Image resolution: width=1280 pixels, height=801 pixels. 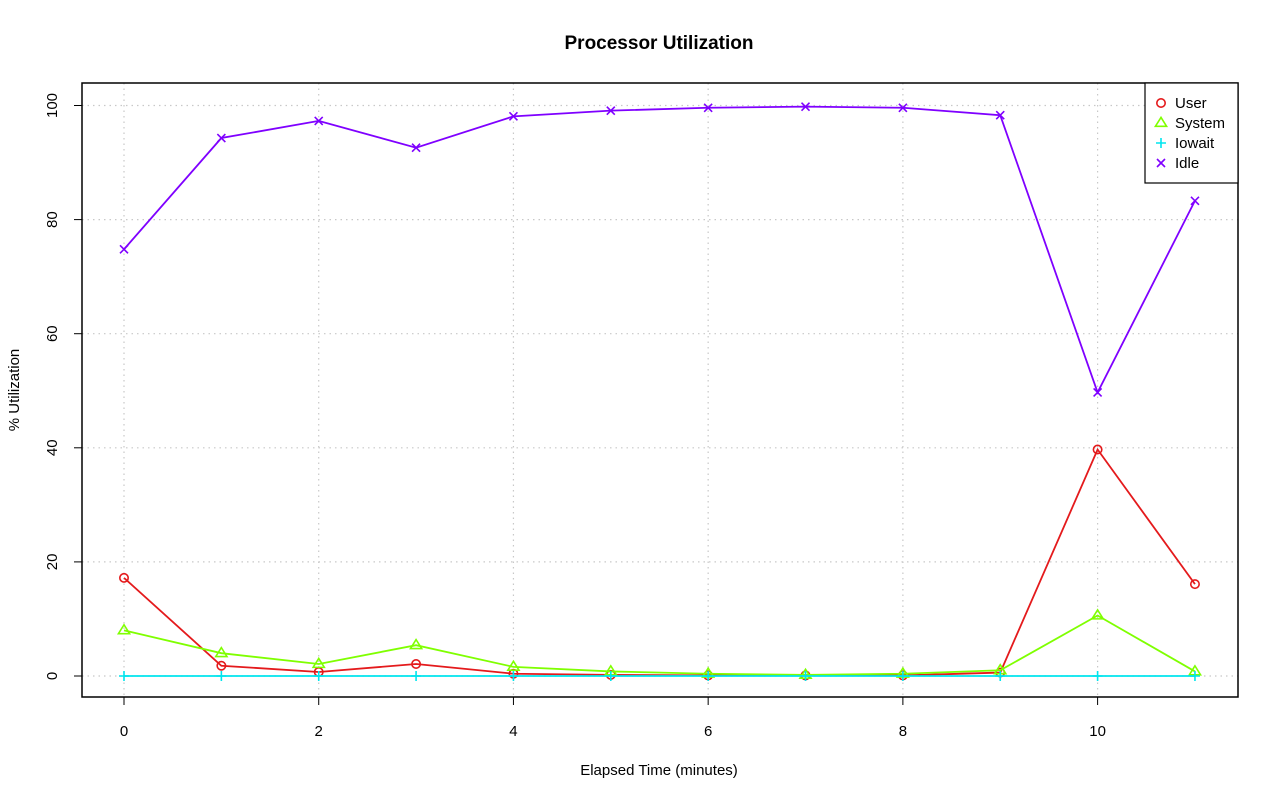 I want to click on legend-marker-user, so click(x=1161, y=103).